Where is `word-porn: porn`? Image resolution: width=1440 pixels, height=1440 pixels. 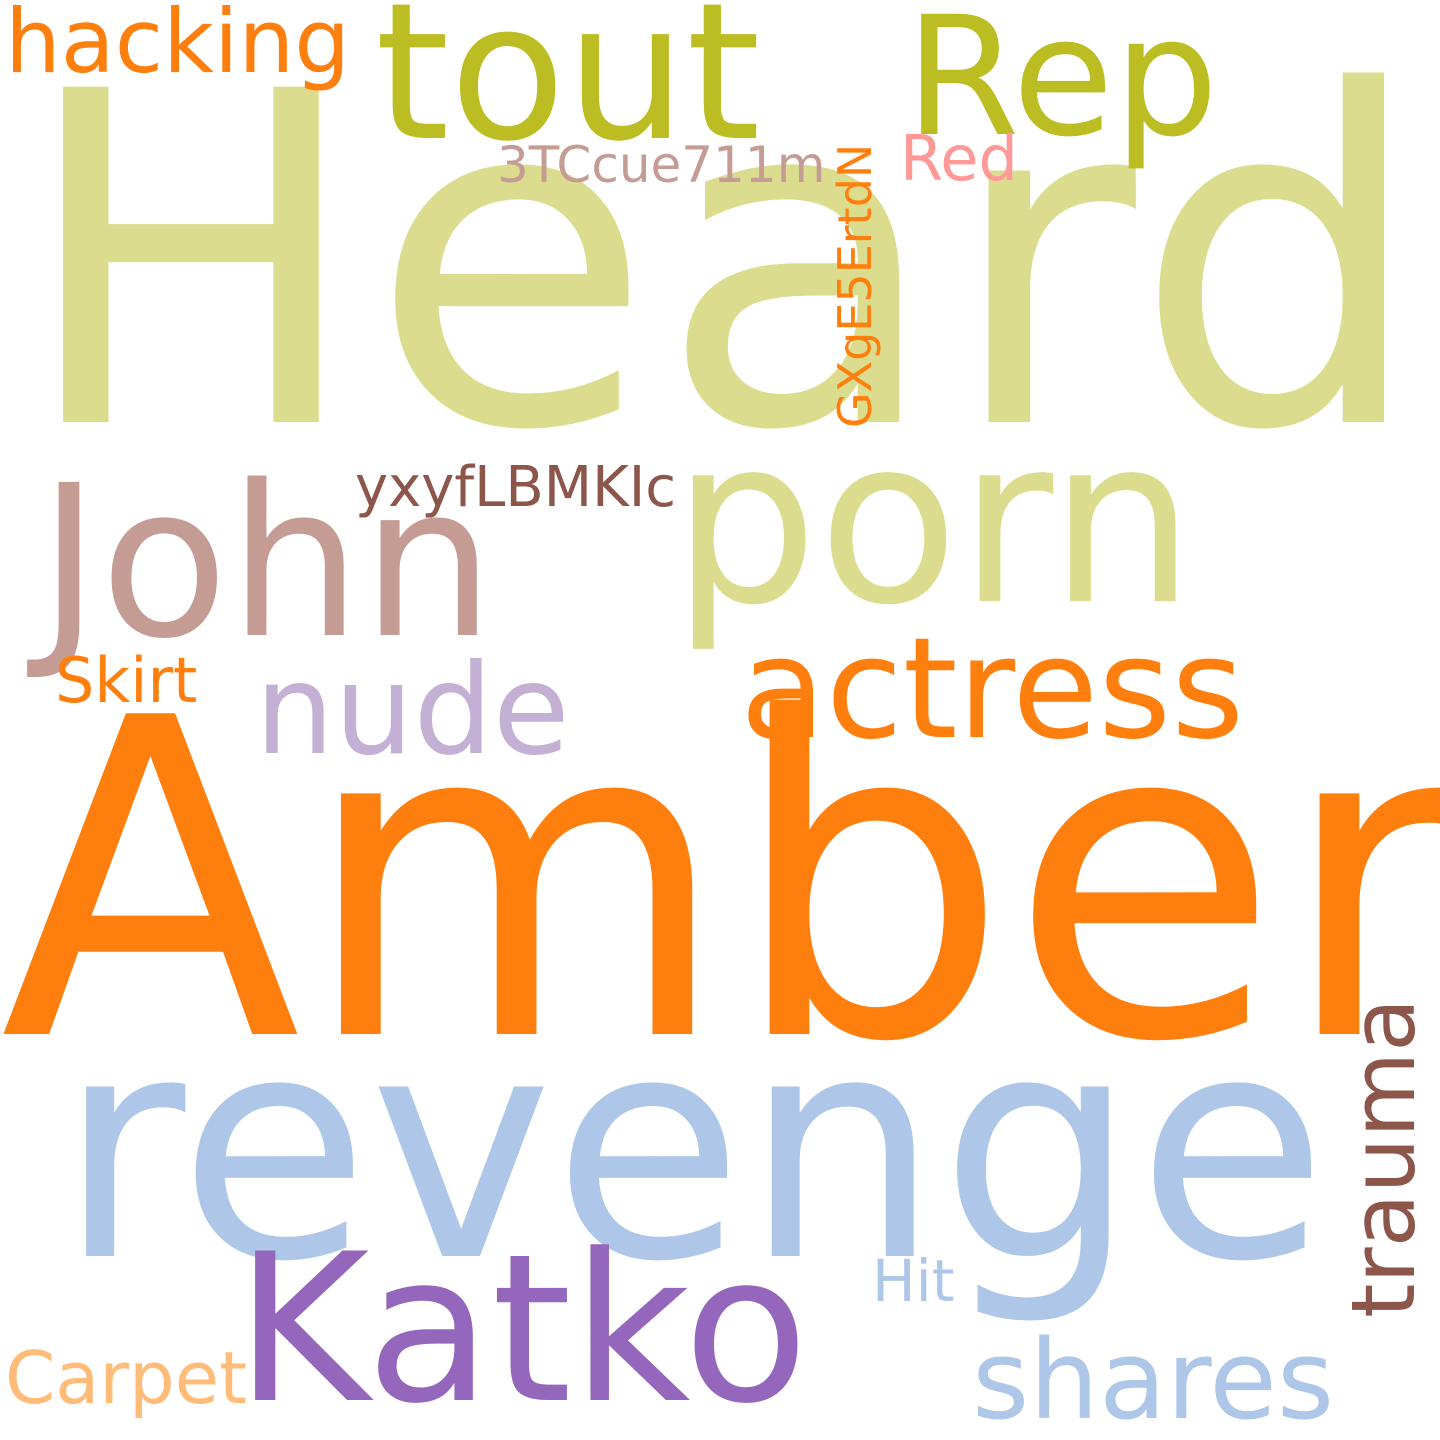
word-porn: porn is located at coordinates (934, 522).